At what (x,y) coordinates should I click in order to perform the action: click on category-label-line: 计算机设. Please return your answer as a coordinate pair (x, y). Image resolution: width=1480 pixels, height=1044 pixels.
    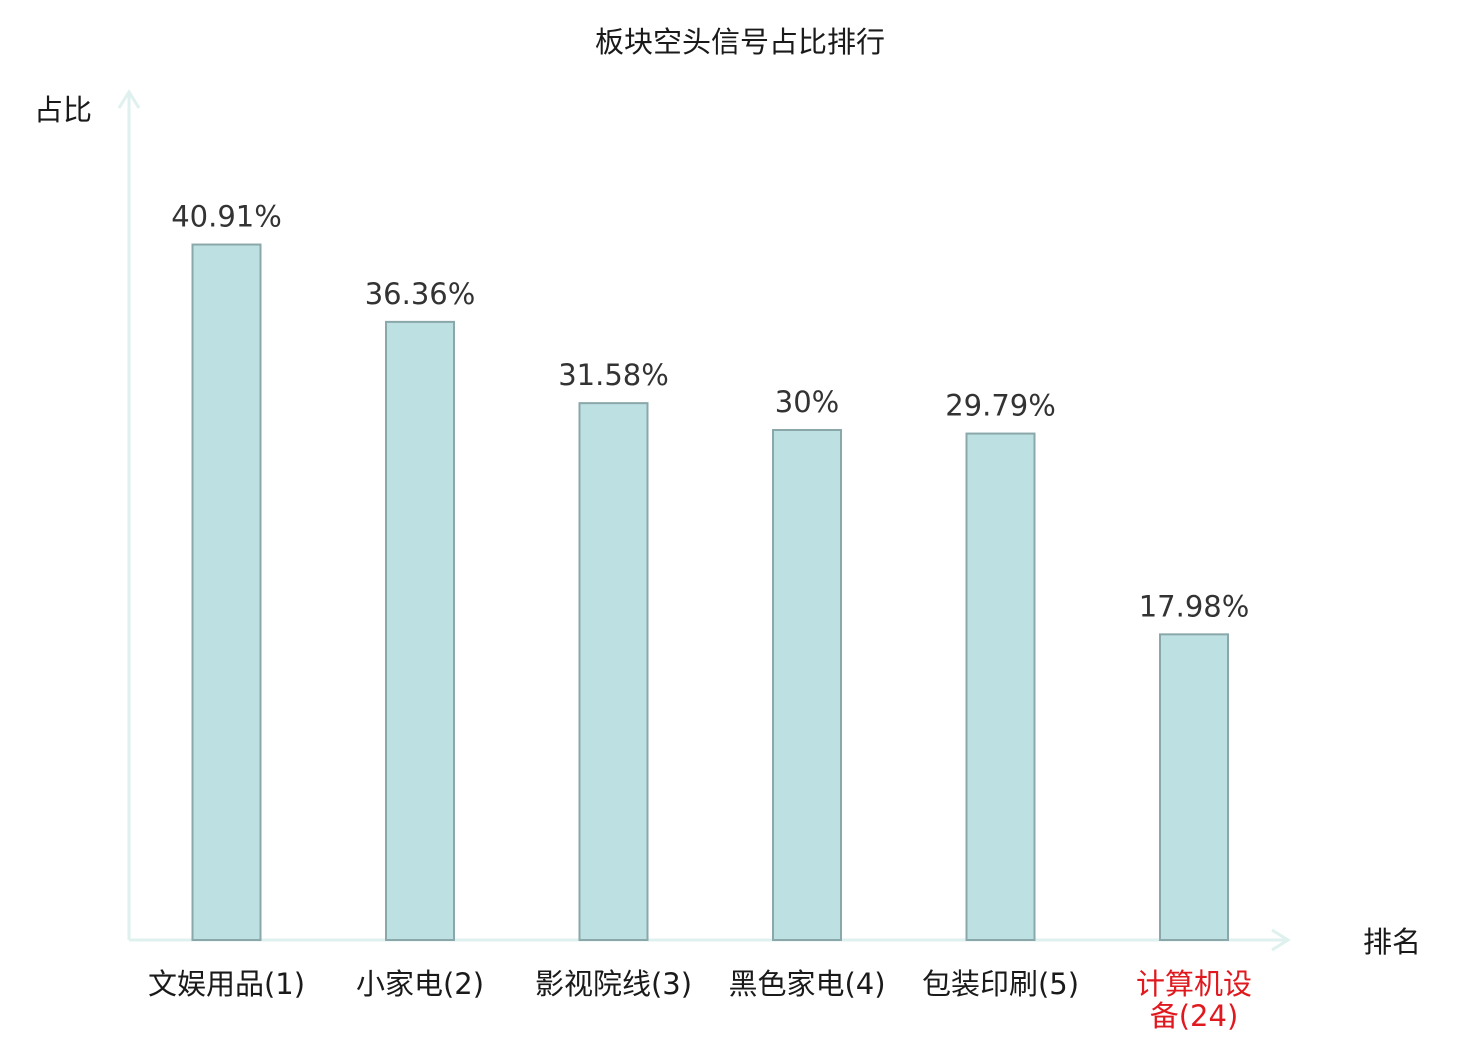
    Looking at the image, I should click on (1194, 984).